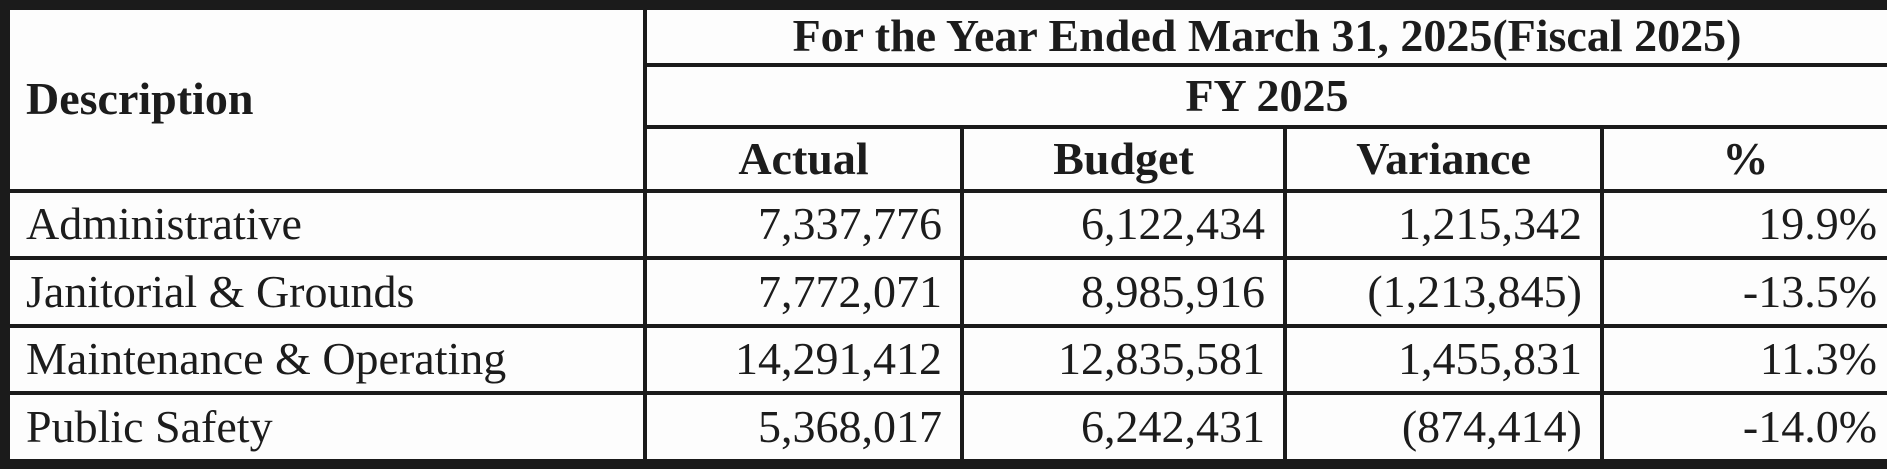 The image size is (1887, 469). What do you see at coordinates (325, 98) in the screenshot?
I see `description-column-header: Description` at bounding box center [325, 98].